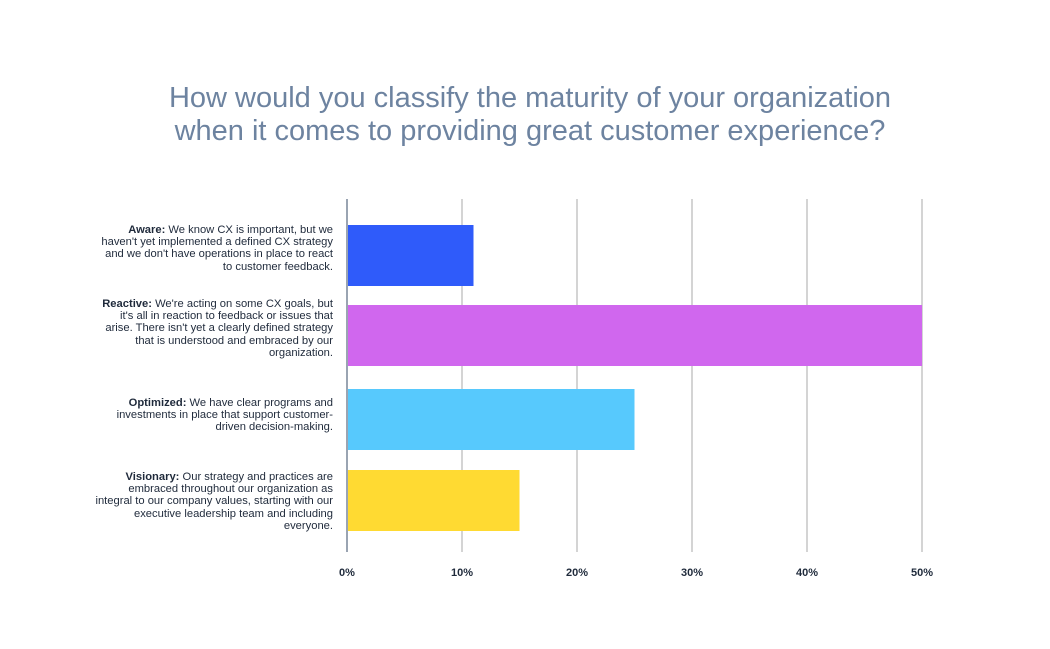  Describe the element at coordinates (410, 255) in the screenshot. I see `bar-aware` at that location.